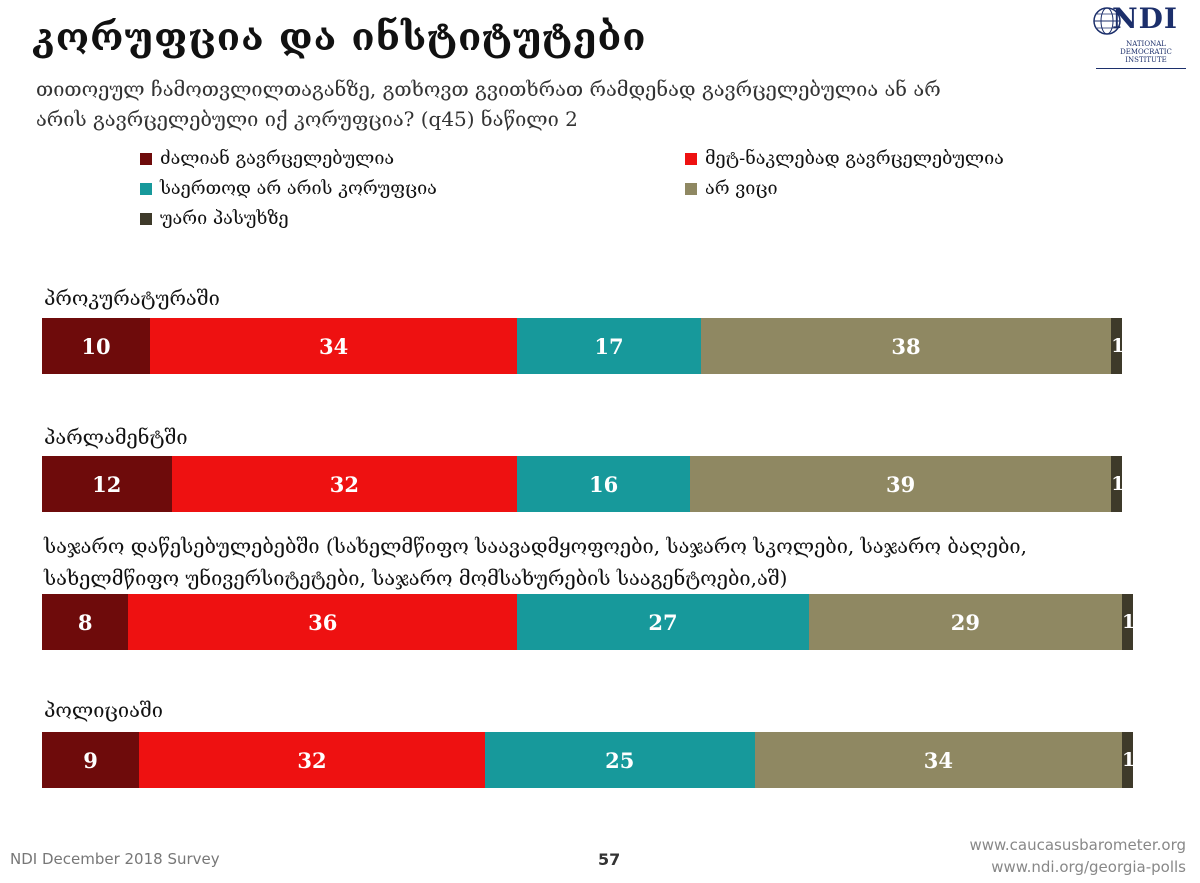 The width and height of the screenshot is (1200, 883). I want to click on legend-item: არ ვიცი, so click(731, 188).